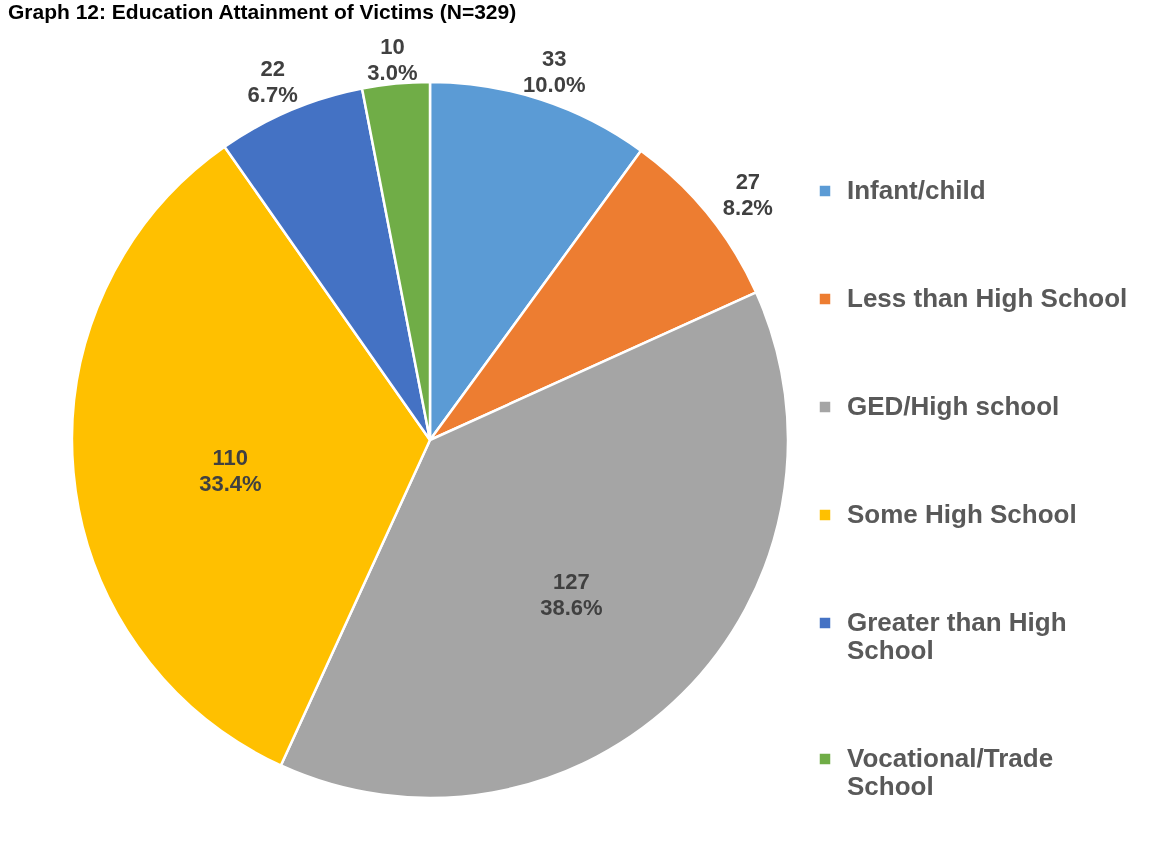 Image resolution: width=1156 pixels, height=867 pixels. Describe the element at coordinates (953, 406) in the screenshot. I see `legend-label: GED/High school` at that location.